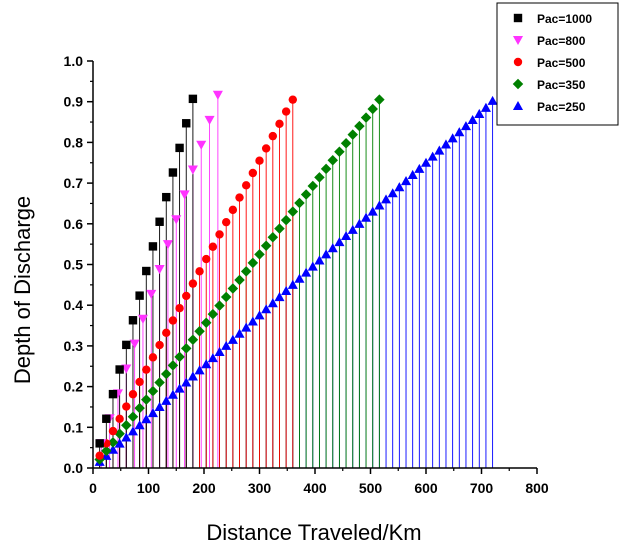 This screenshot has height=549, width=622. What do you see at coordinates (74, 305) in the screenshot?
I see `y-tick-label: 0.4` at bounding box center [74, 305].